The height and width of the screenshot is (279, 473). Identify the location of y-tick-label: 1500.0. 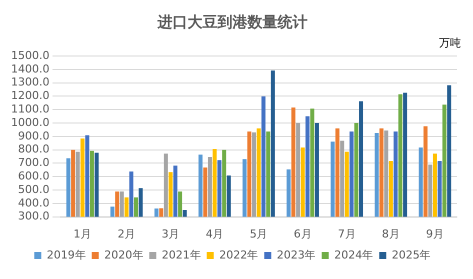
(30, 55).